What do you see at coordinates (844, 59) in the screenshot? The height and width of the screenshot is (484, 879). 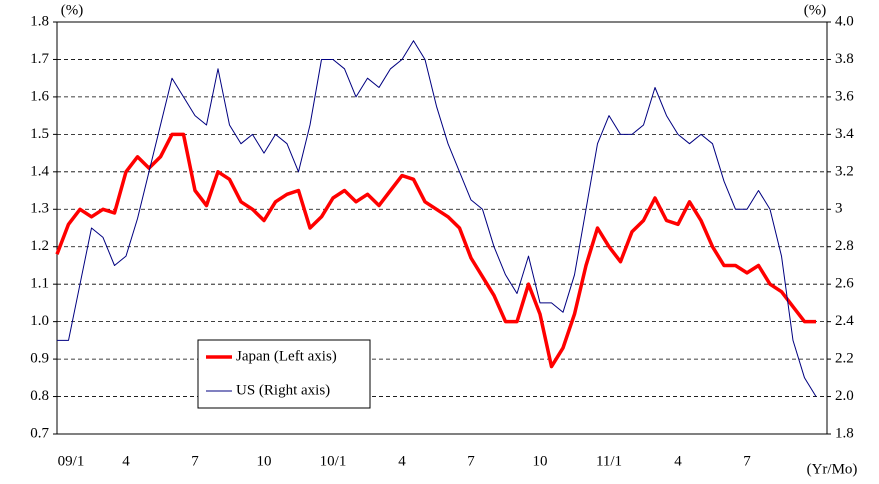 I see `y2-tick-label: 3.8` at bounding box center [844, 59].